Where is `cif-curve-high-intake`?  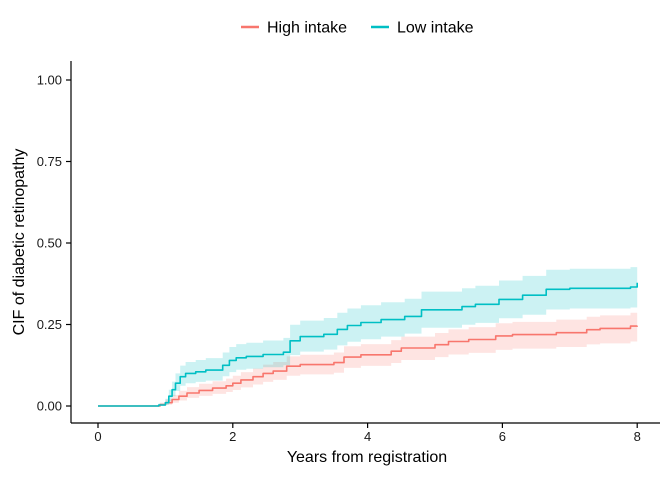 cif-curve-high-intake is located at coordinates (368, 366).